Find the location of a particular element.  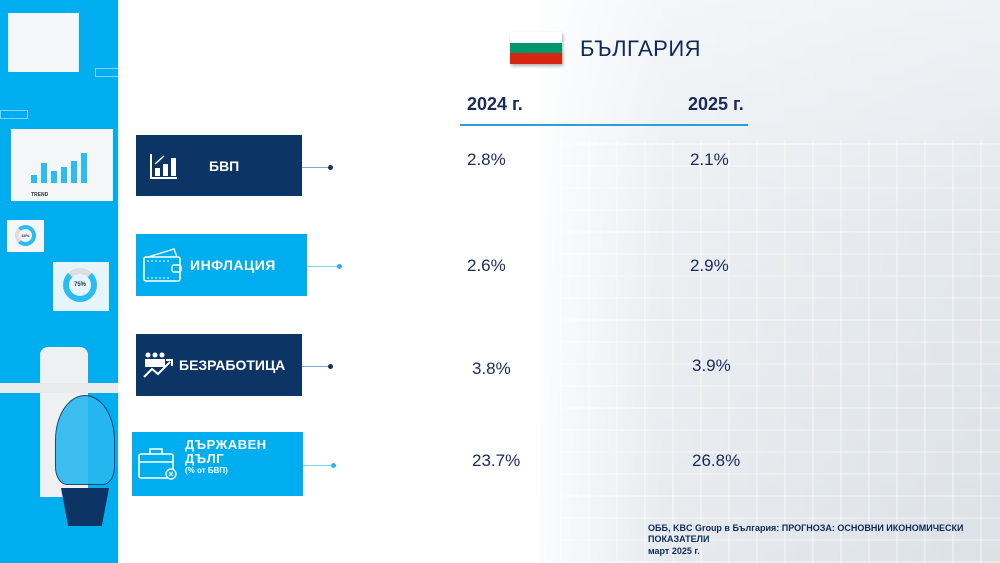

inflation-2024-value: 2.6% is located at coordinates (486, 265).